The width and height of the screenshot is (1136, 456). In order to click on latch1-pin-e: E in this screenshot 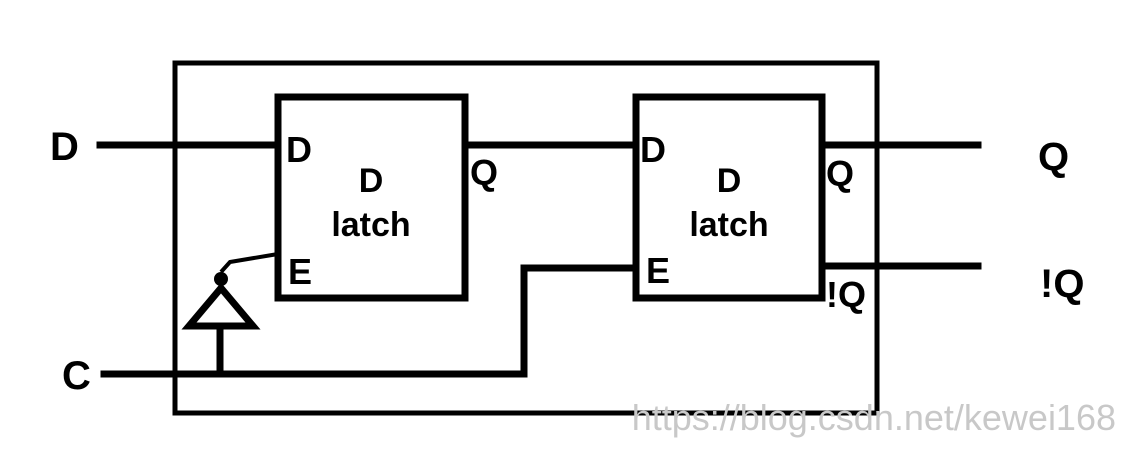, I will do `click(300, 271)`.